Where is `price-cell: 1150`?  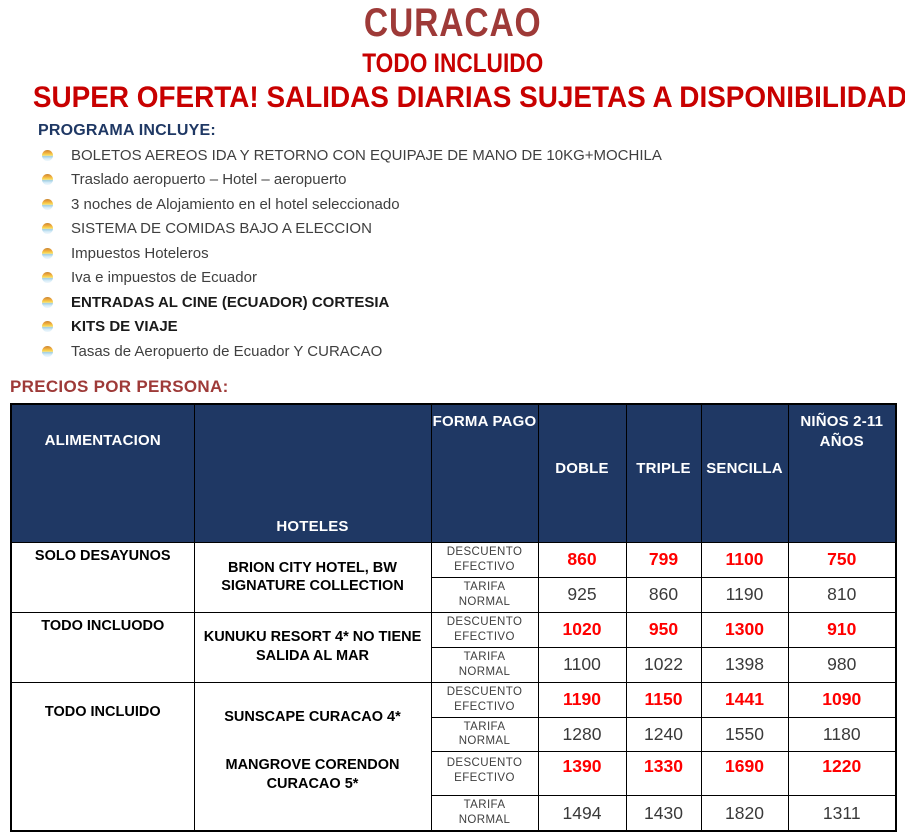
price-cell: 1150 is located at coordinates (663, 699).